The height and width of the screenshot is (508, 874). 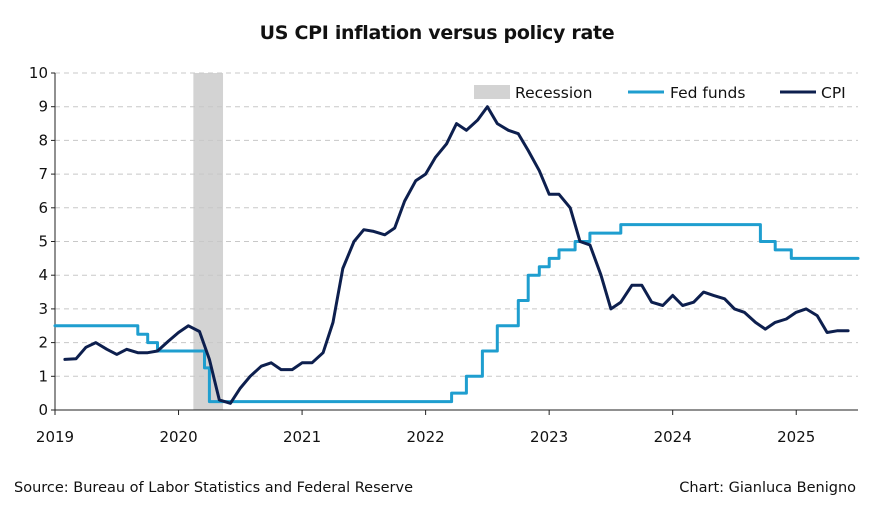 I want to click on y-tick-label: 1, so click(x=43, y=376).